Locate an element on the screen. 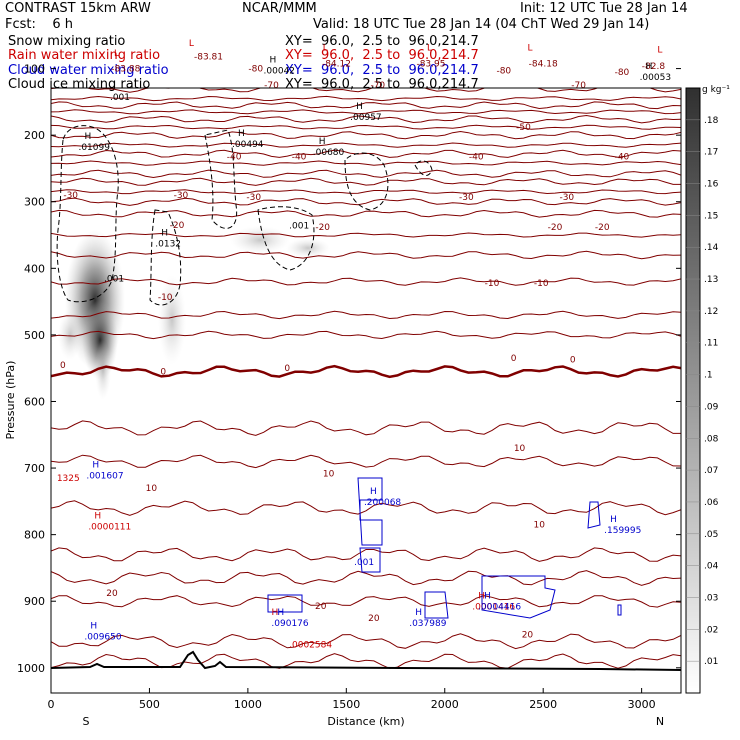  extremum-value: .0000111 is located at coordinates (109, 528).